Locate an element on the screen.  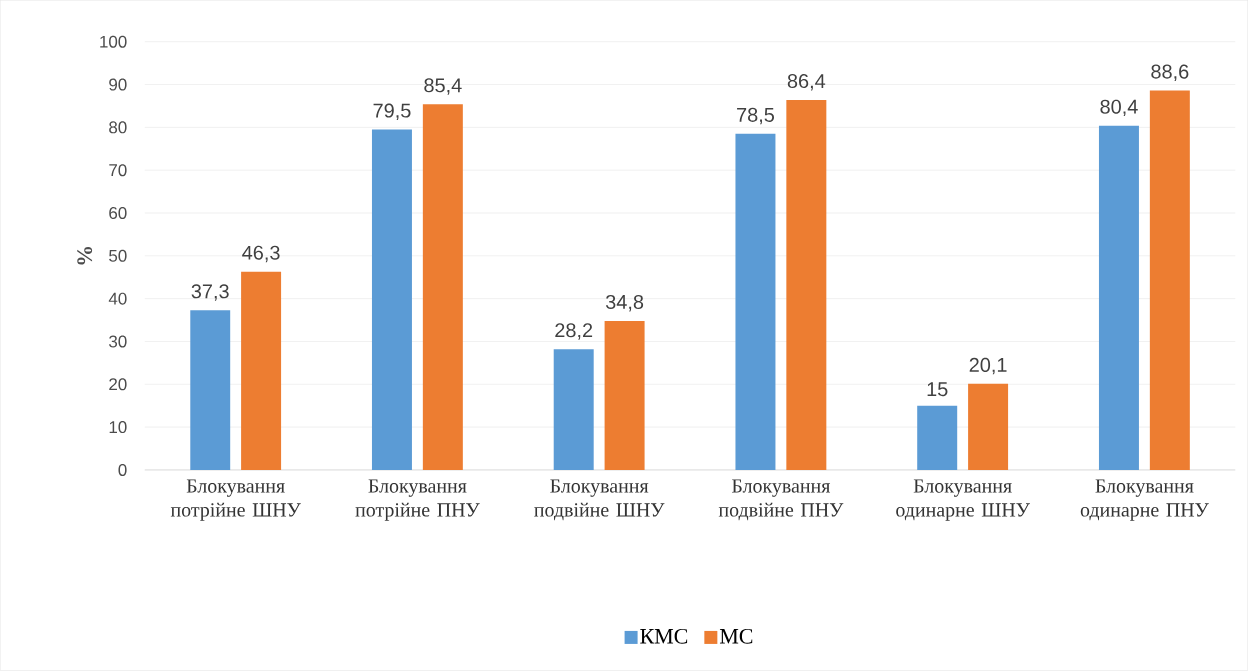
y-tick-label: 50 is located at coordinates (118, 255).